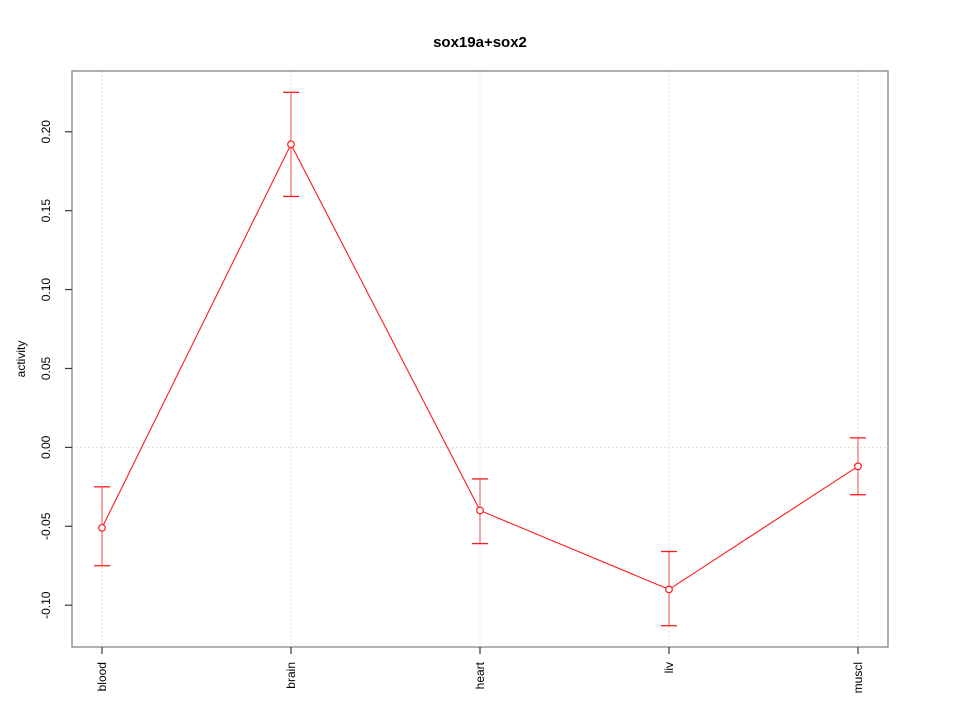 Image resolution: width=960 pixels, height=725 pixels. What do you see at coordinates (291, 675) in the screenshot?
I see `x-tick-label: brain` at bounding box center [291, 675].